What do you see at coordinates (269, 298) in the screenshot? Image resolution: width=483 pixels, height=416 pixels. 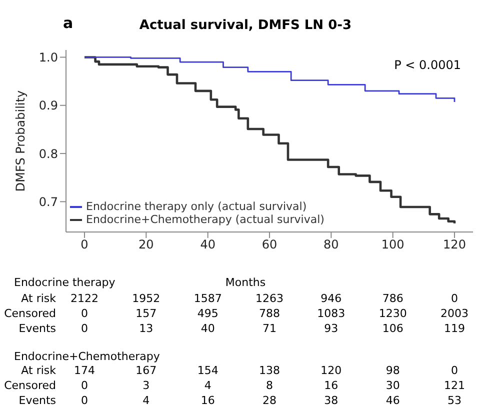 I see `text: 1263` at bounding box center [269, 298].